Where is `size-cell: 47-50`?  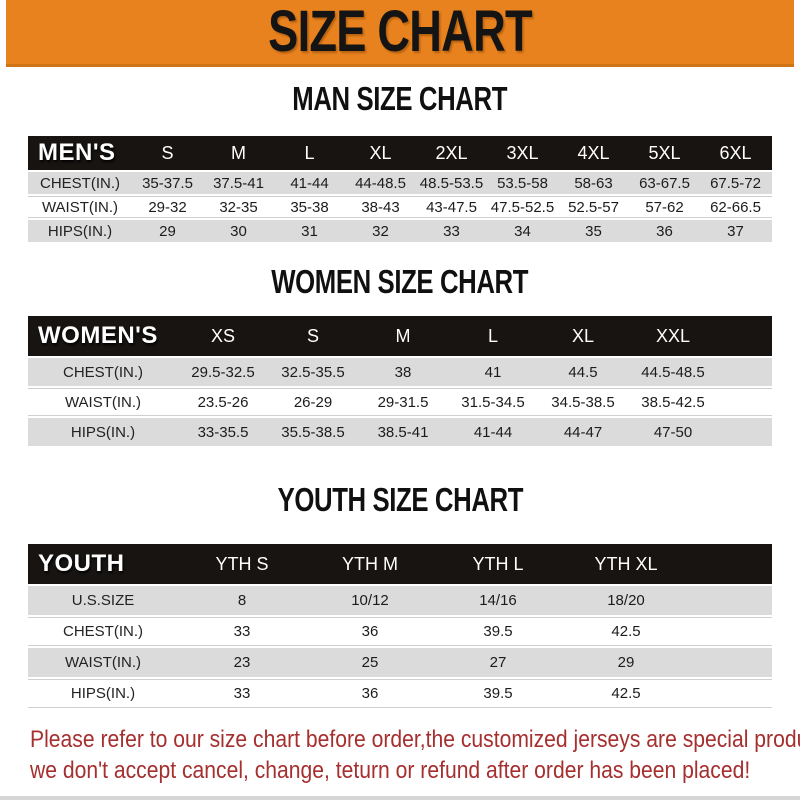
size-cell: 47-50 is located at coordinates (673, 432).